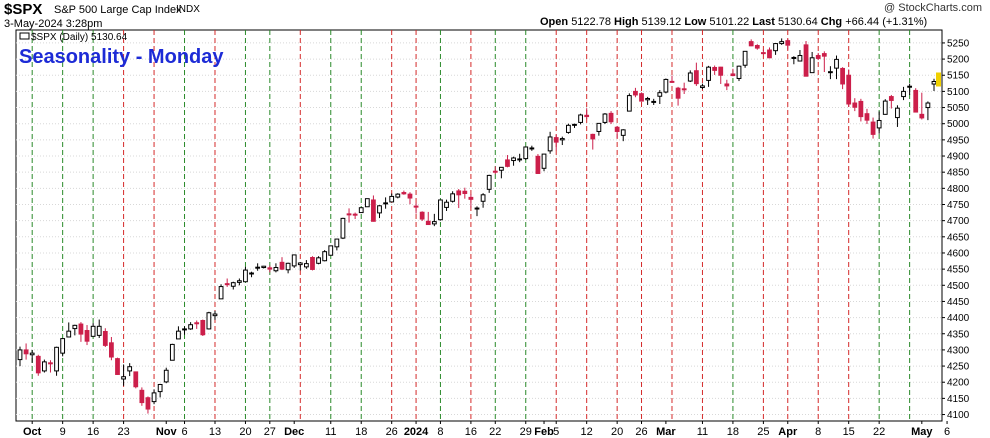  What do you see at coordinates (167, 432) in the screenshot?
I see `x-tick-label: Nov` at bounding box center [167, 432].